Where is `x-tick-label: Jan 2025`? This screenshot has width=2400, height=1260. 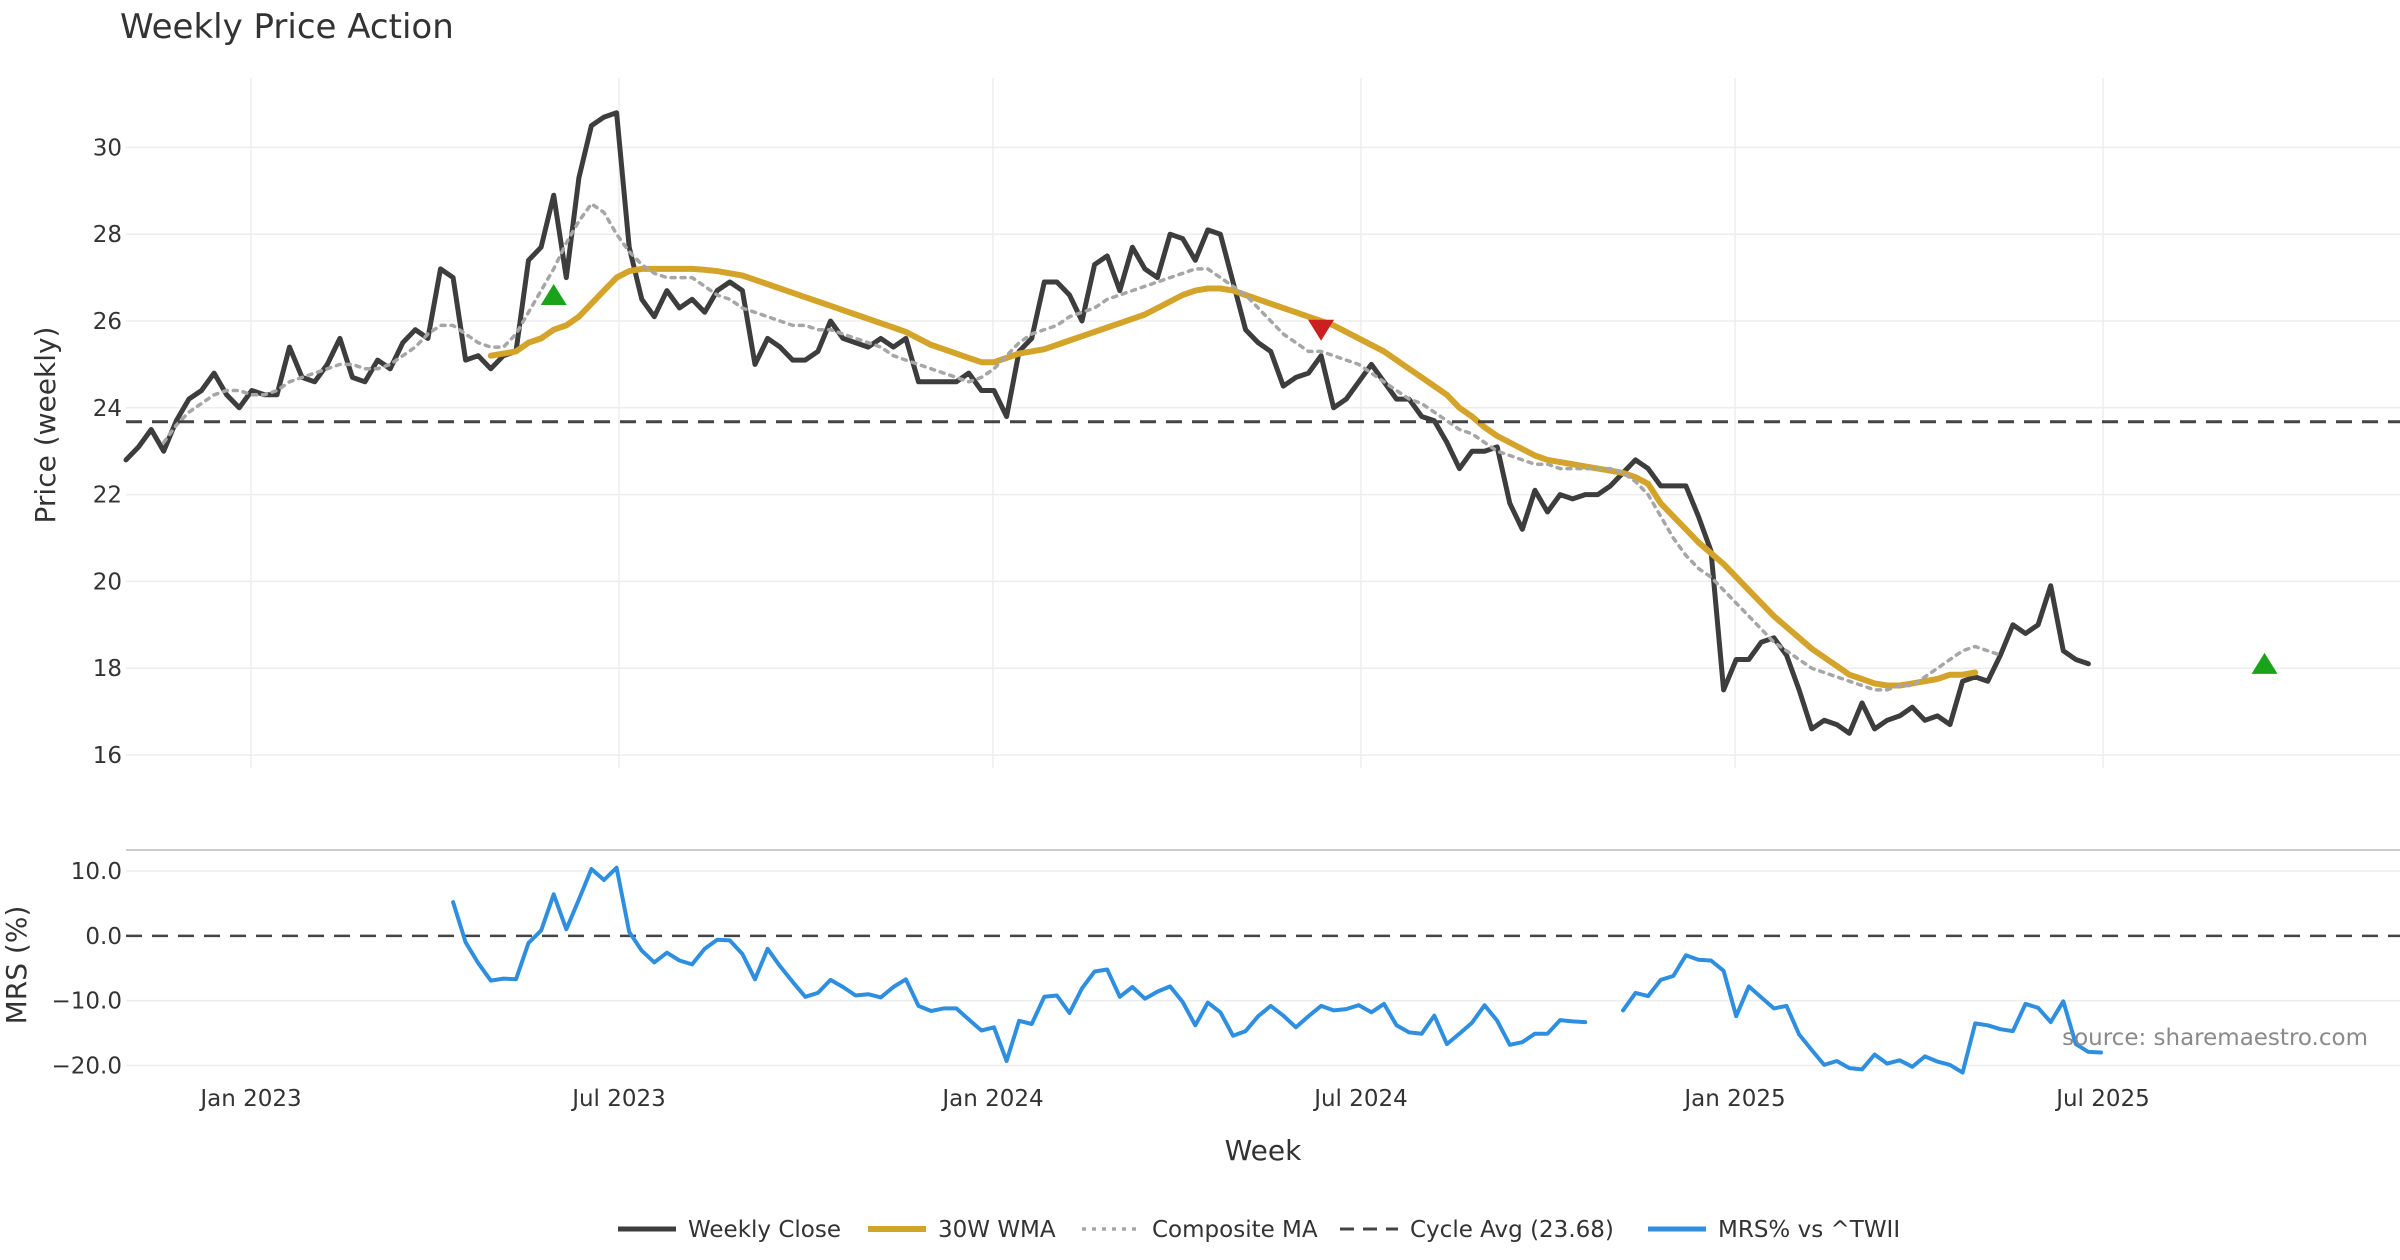
x-tick-label: Jan 2025 is located at coordinates (1733, 1099).